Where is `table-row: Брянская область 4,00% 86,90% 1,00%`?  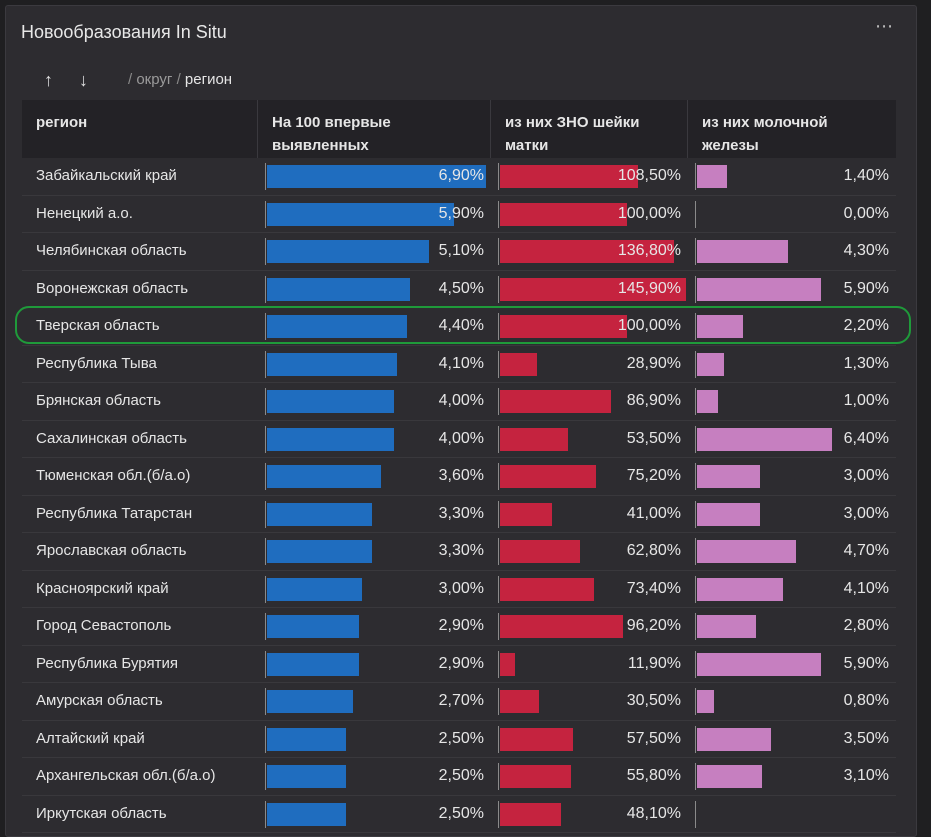 table-row: Брянская область 4,00% 86,90% 1,00% is located at coordinates (459, 402).